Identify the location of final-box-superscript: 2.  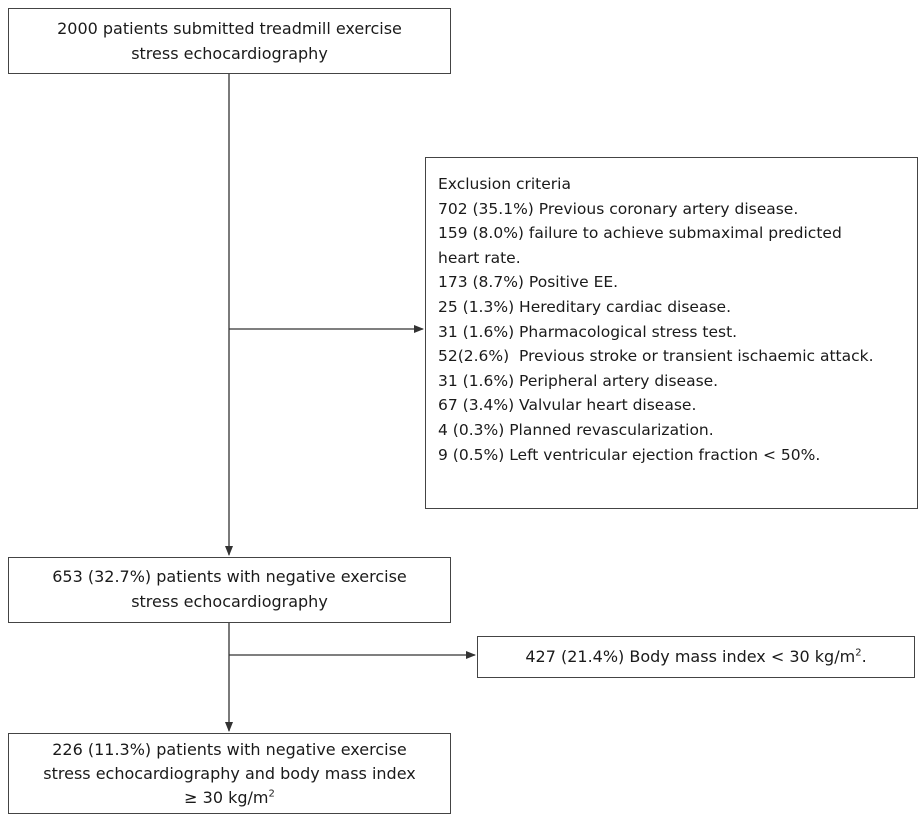
(271, 794).